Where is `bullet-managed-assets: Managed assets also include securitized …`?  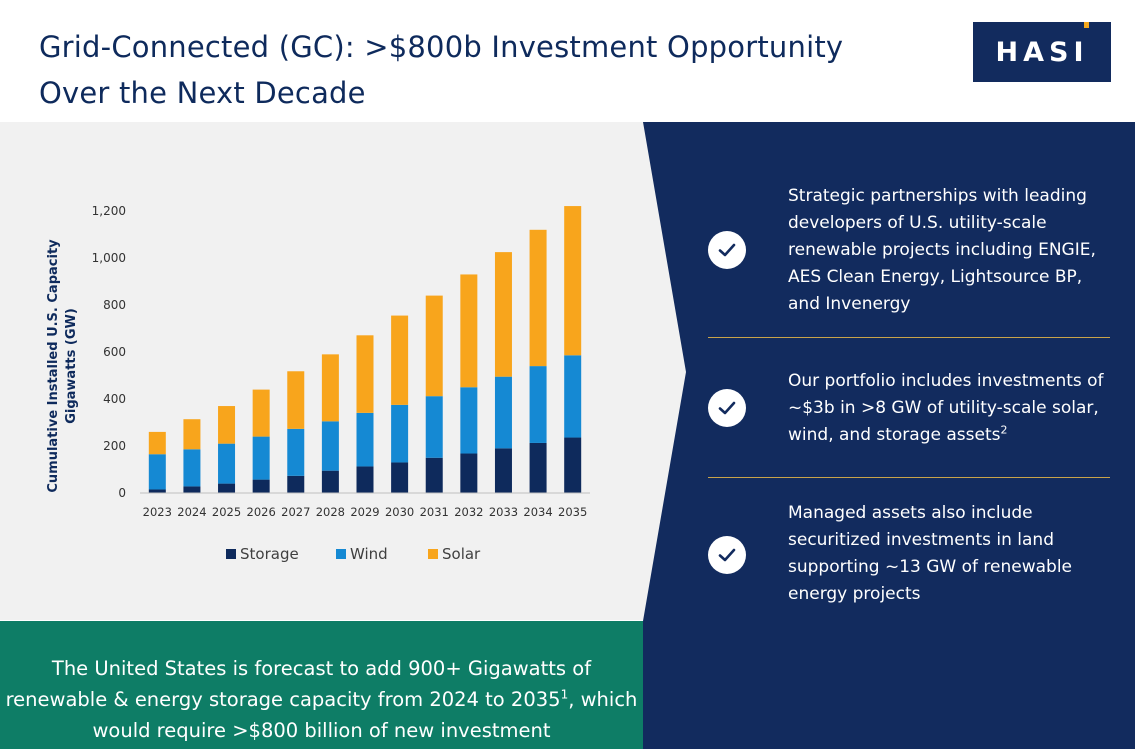 bullet-managed-assets: Managed assets also include securitized … is located at coordinates (953, 554).